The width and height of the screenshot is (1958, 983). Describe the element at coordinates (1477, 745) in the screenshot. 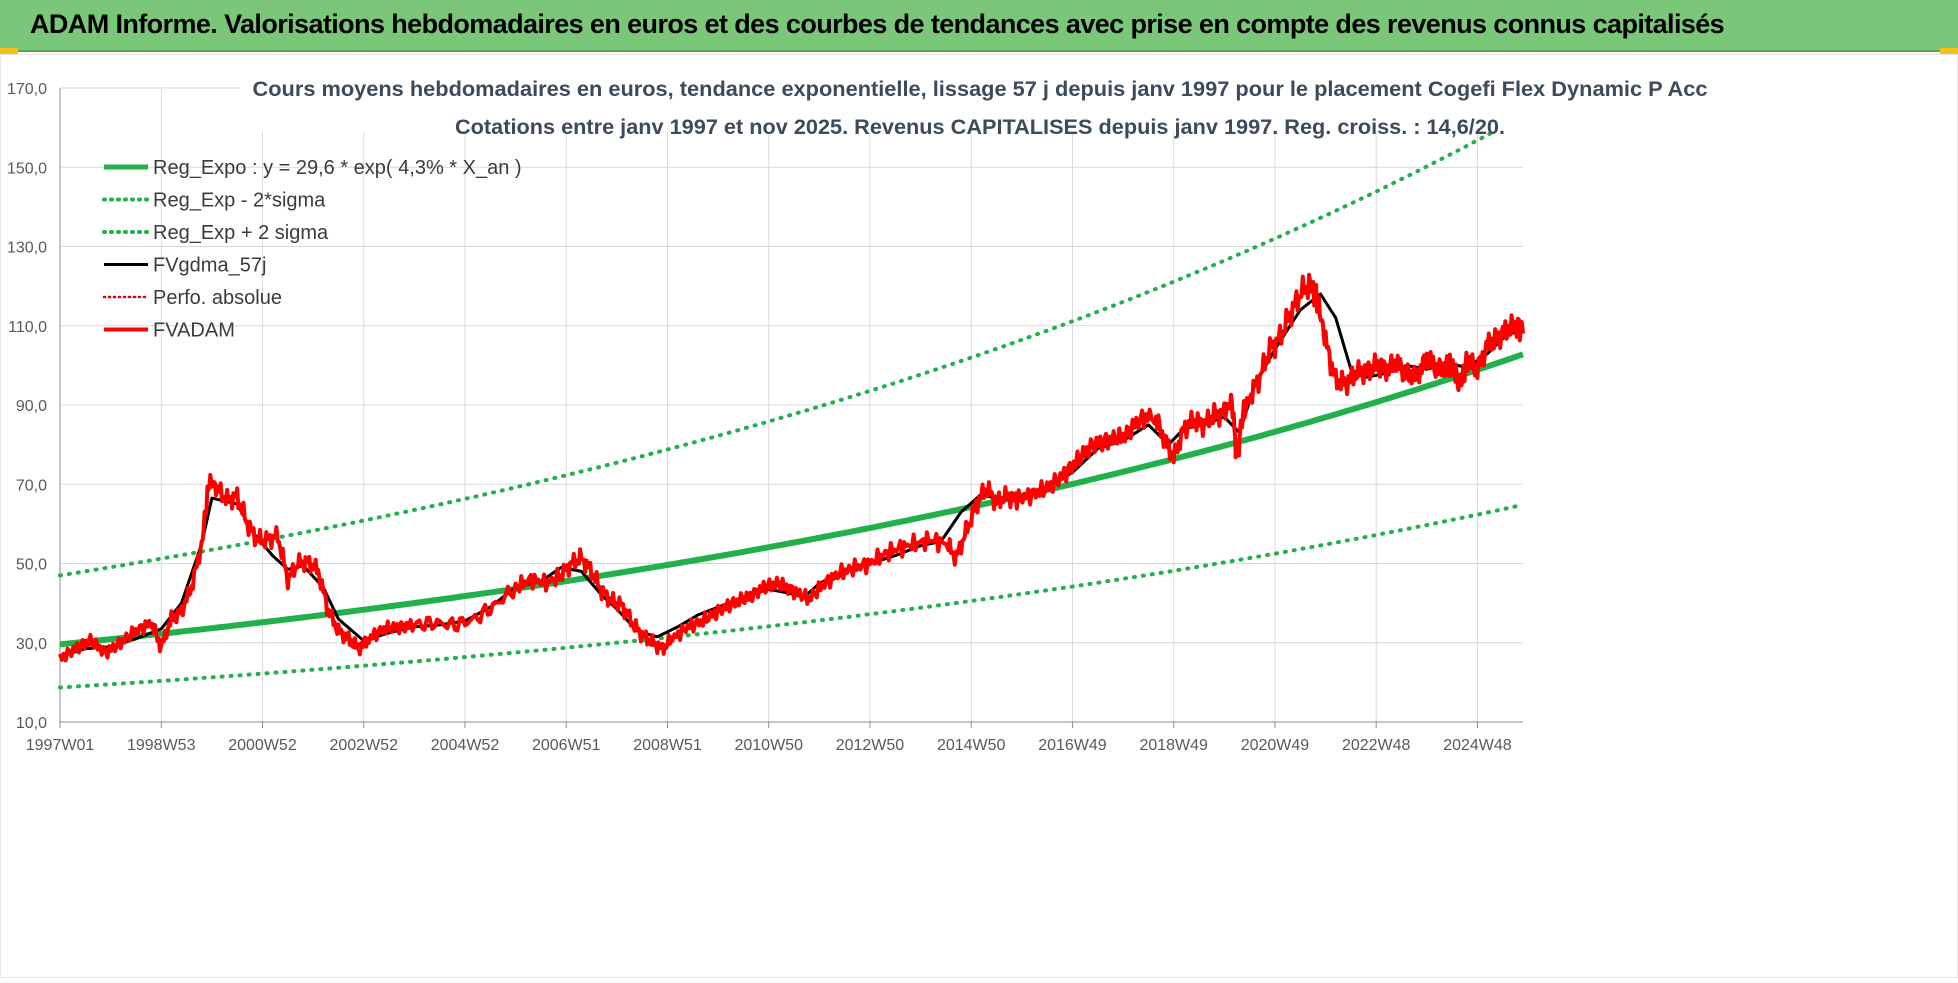

I see `x-tick-label: 2024W48` at that location.